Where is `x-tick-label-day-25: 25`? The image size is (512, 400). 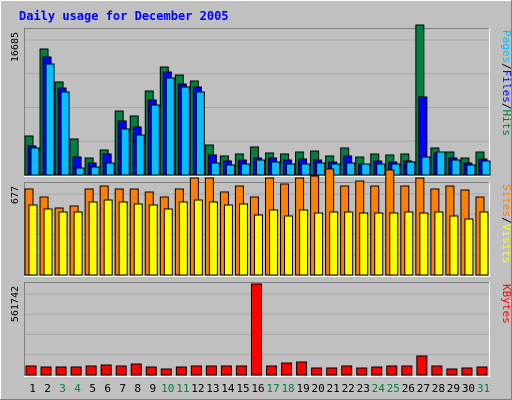 x-tick-label-day-25: 25 is located at coordinates (393, 388).